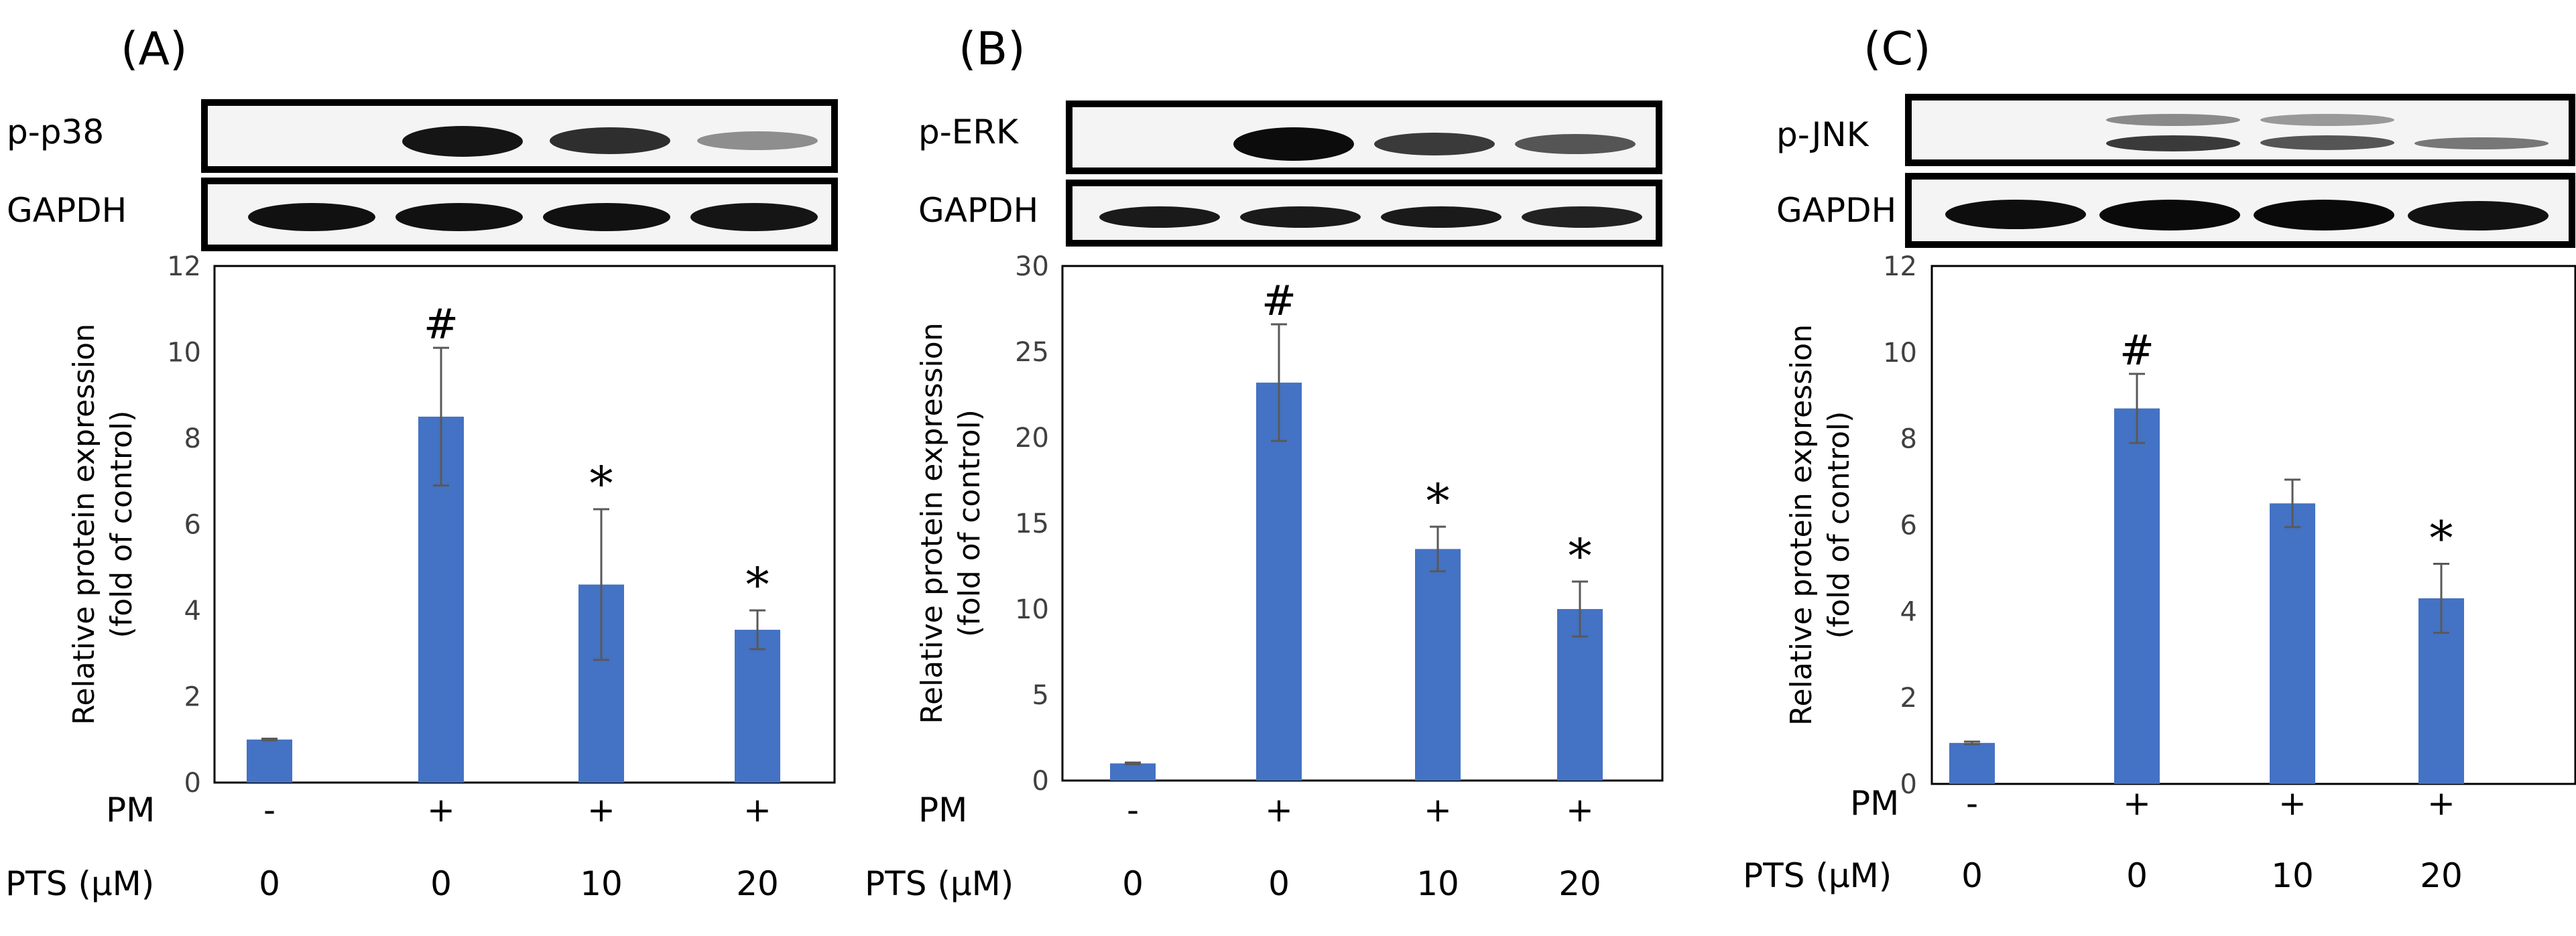 Image resolution: width=2576 pixels, height=936 pixels. Describe the element at coordinates (1900, 266) in the screenshot. I see `y-tick-label: 12` at that location.